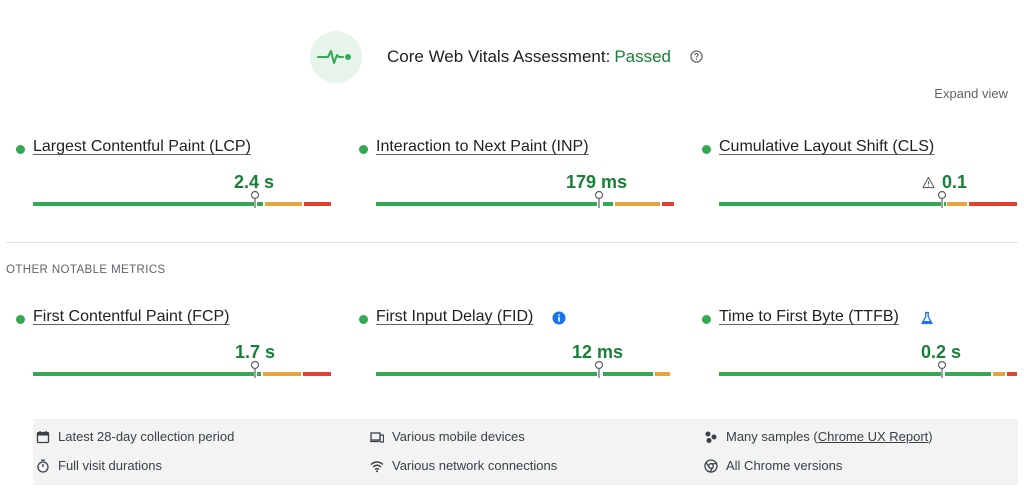 The image size is (1024, 493). I want to click on footer-chrome-versions: All Chrome versions, so click(773, 465).